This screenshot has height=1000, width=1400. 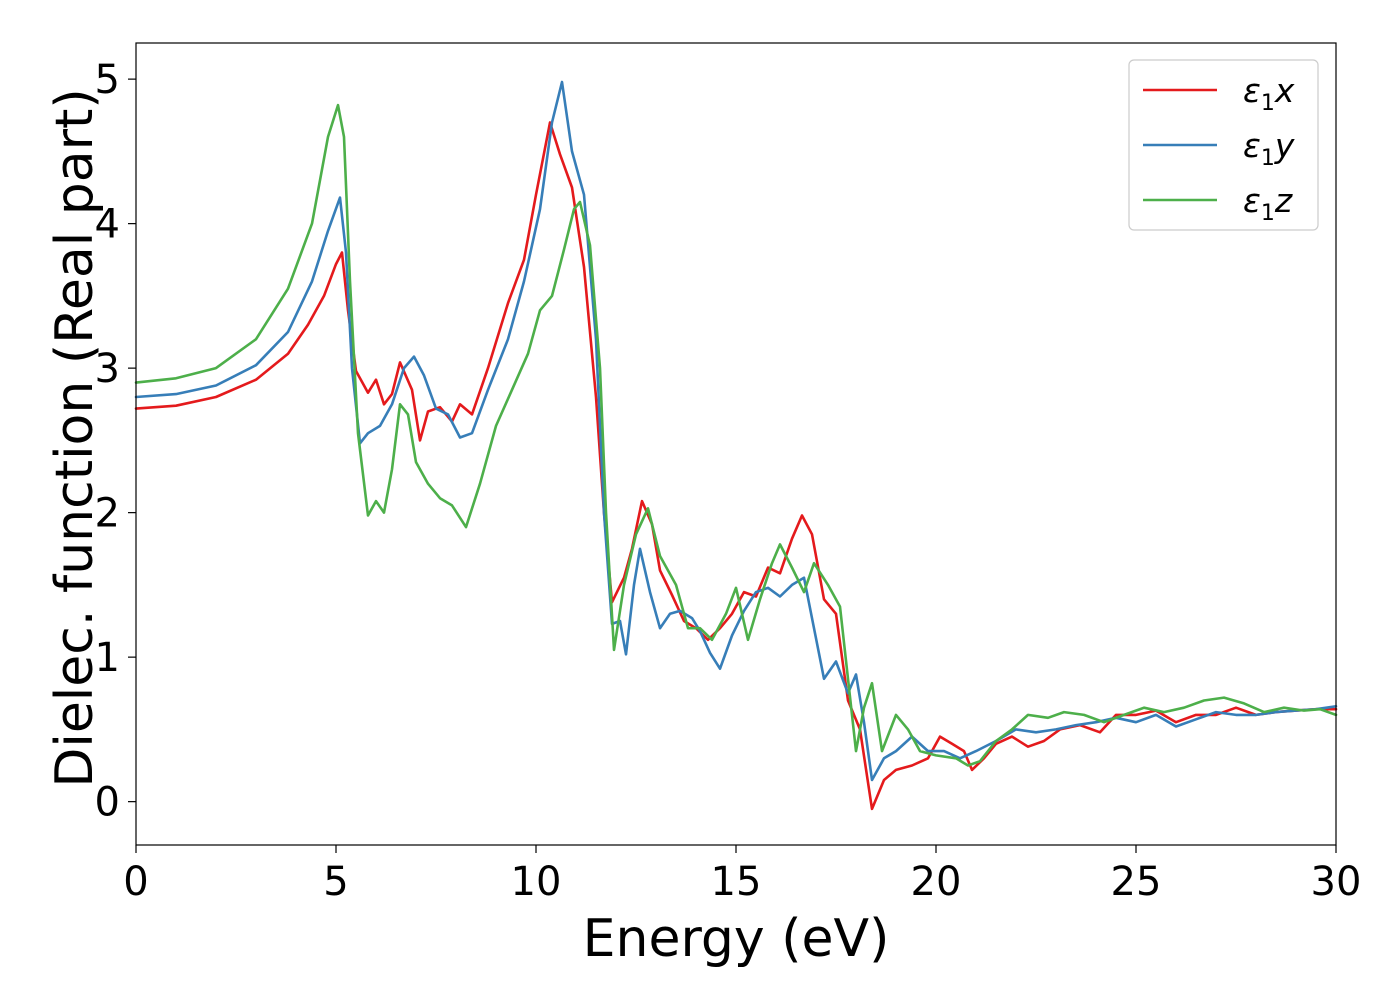 I want to click on legend-entry-z: ε1z, so click(x=1218, y=203).